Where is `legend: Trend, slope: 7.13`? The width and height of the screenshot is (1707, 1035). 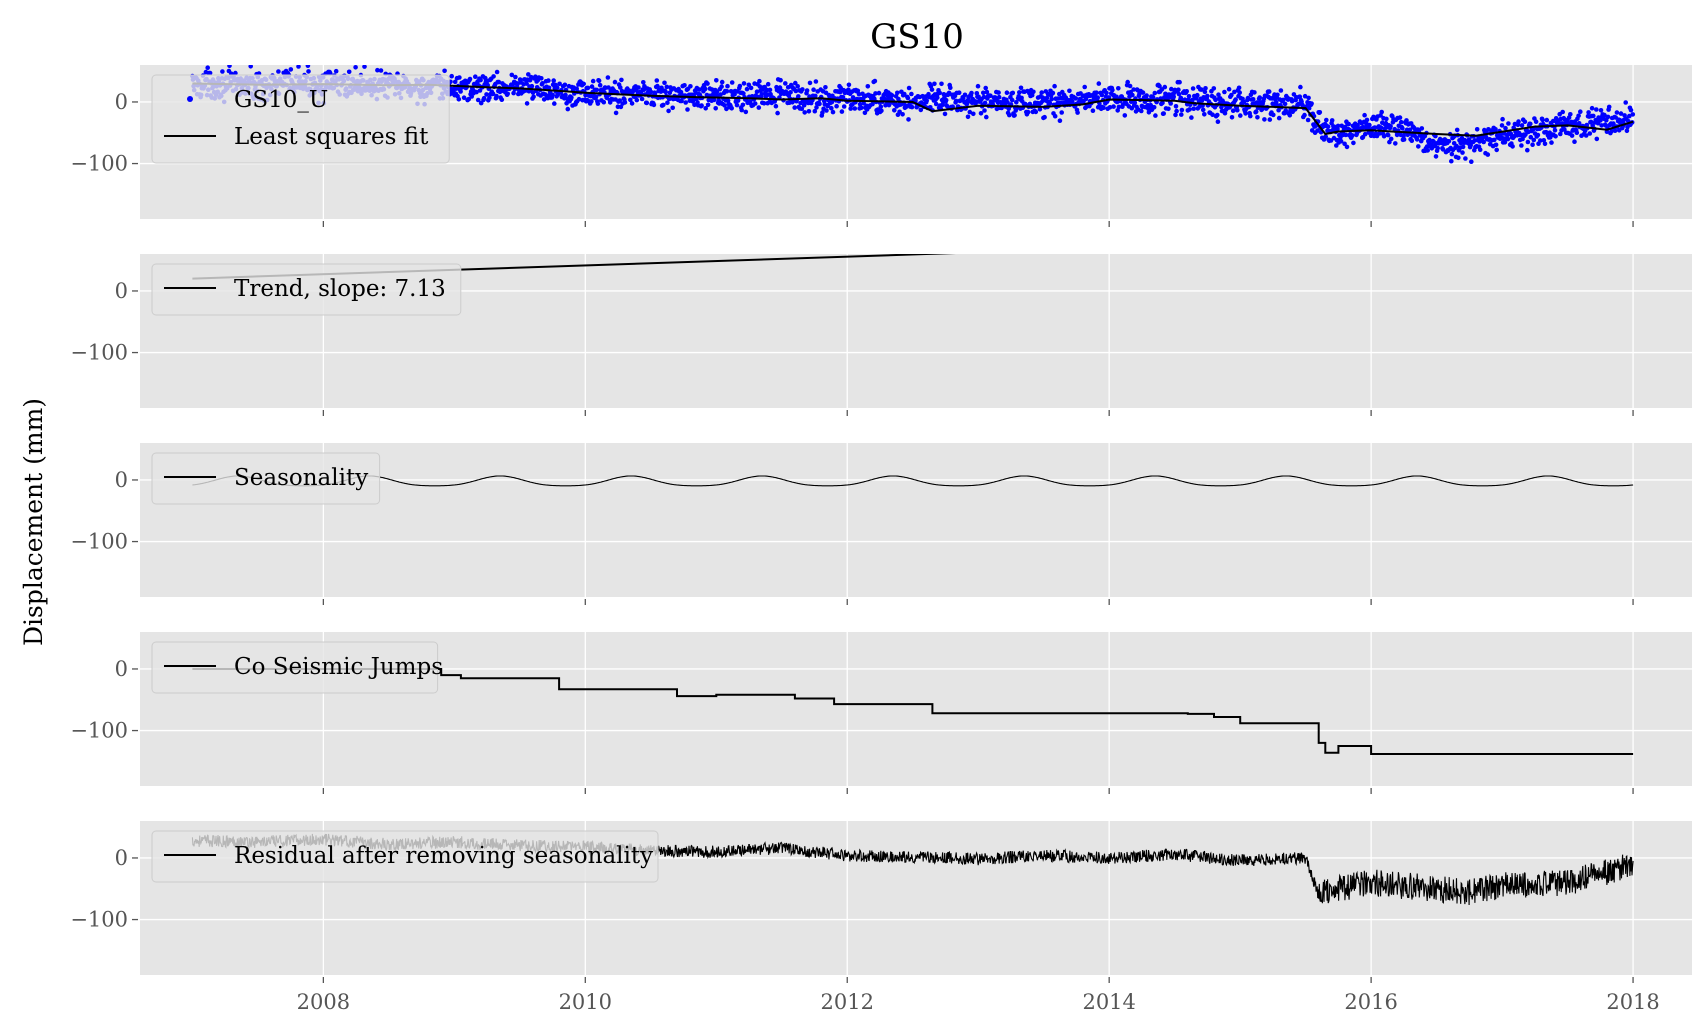
legend: Trend, slope: 7.13 is located at coordinates (306, 289).